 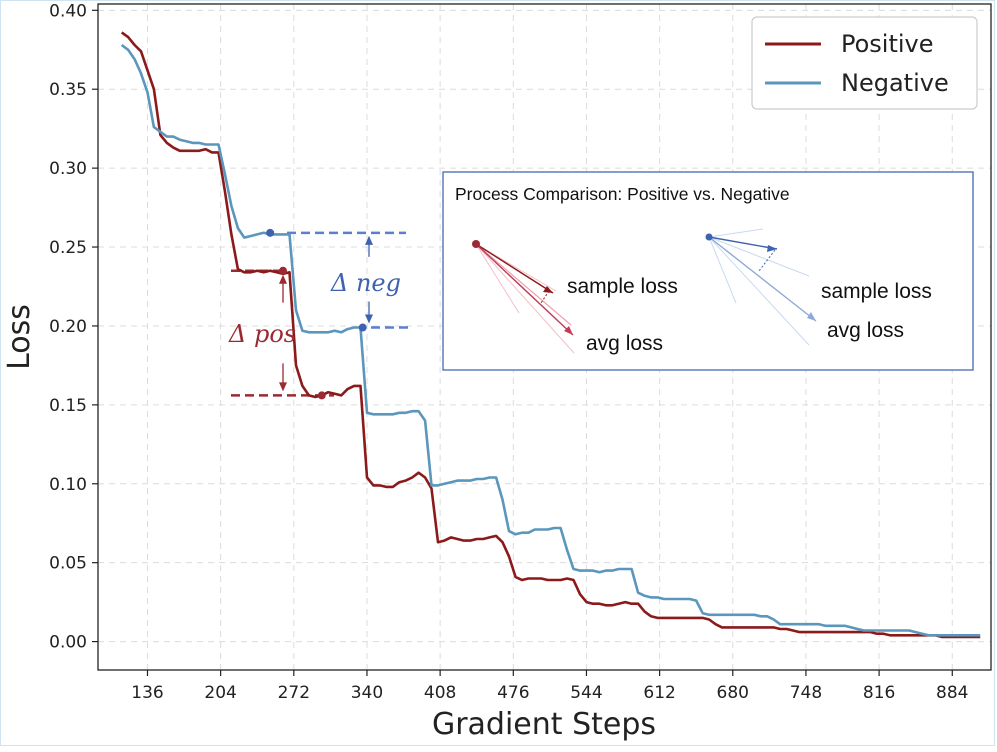 I want to click on neg-dotted-connector, so click(x=767, y=260).